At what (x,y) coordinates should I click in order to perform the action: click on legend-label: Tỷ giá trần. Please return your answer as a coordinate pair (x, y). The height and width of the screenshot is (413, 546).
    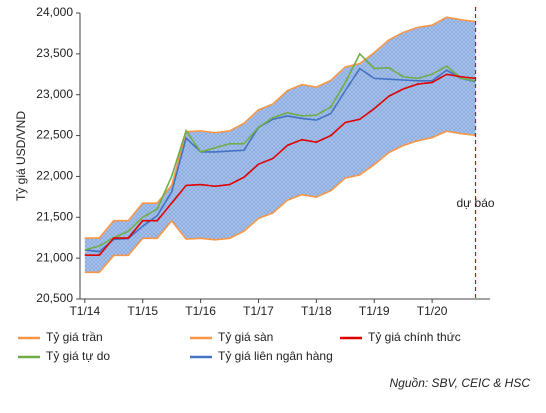
    Looking at the image, I should click on (74, 337).